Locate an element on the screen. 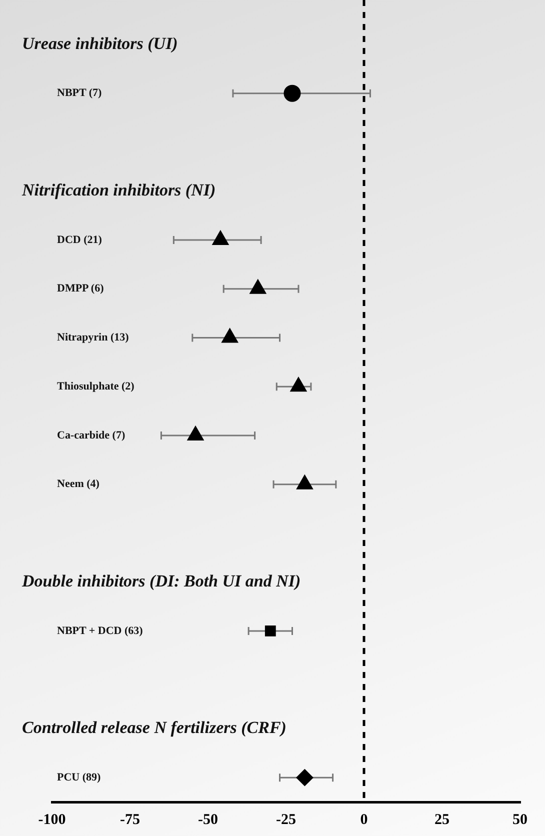  y-tick-label: PCU (89) is located at coordinates (79, 777).